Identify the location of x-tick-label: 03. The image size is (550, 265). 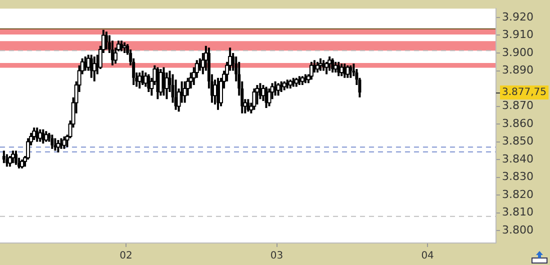
(277, 256).